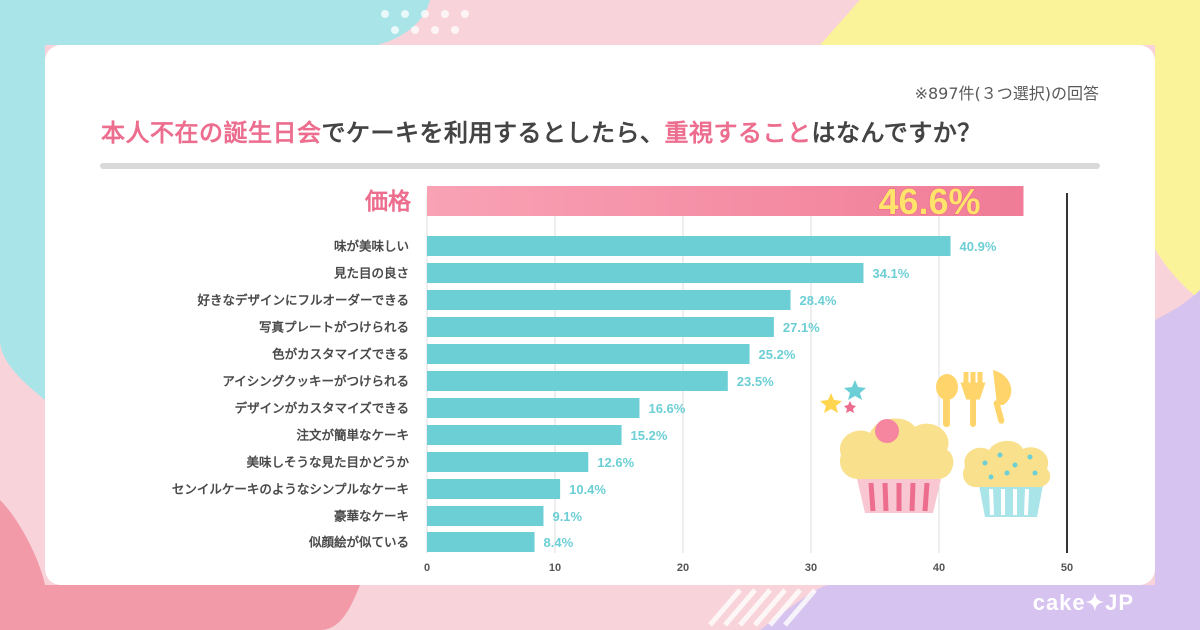  Describe the element at coordinates (1006, 478) in the screenshot. I see `cupcake-small-icon` at that location.